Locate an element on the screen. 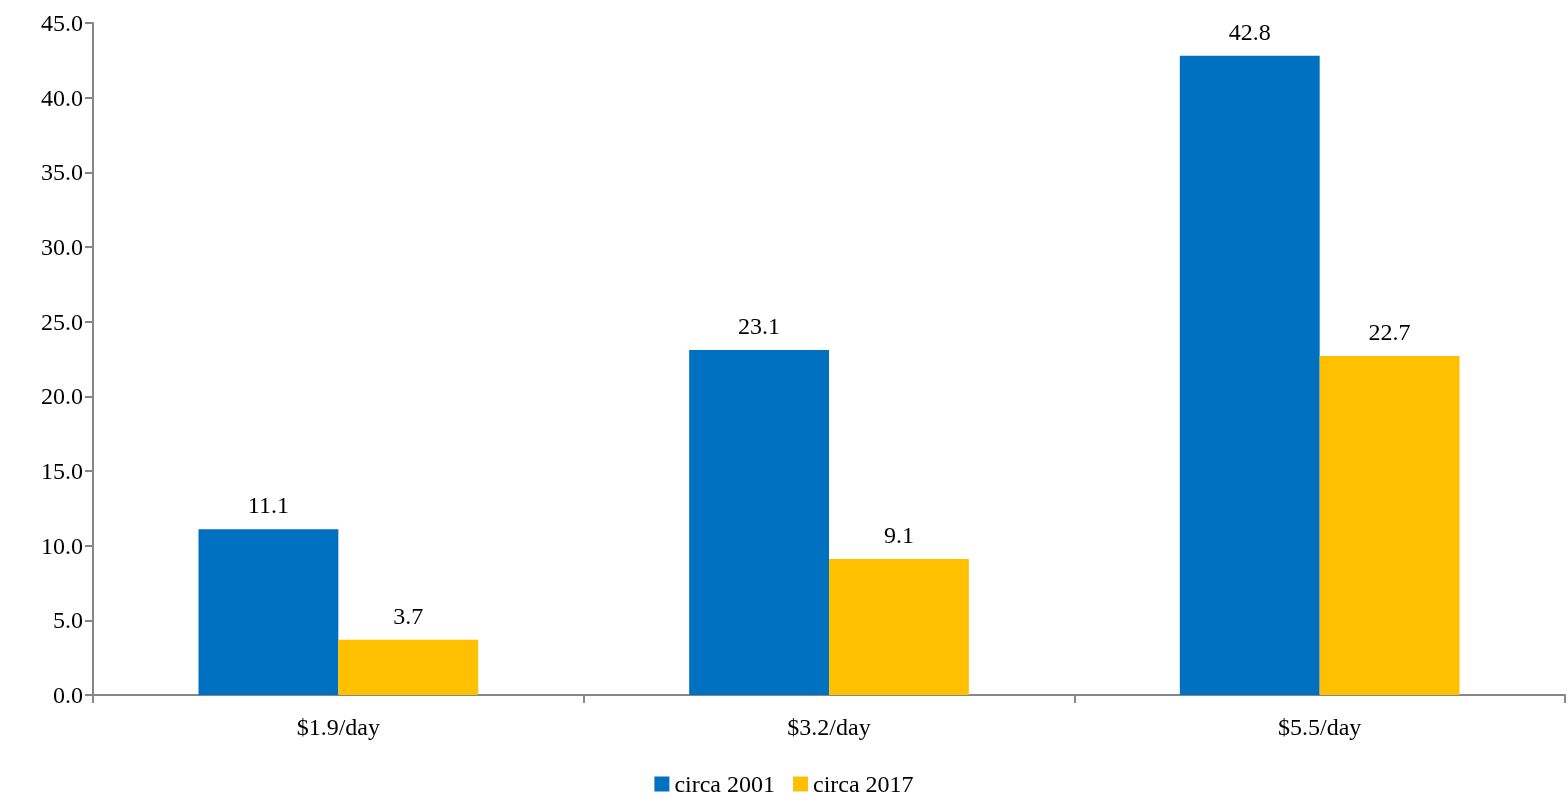  y-tick-label: 35.0 is located at coordinates (62, 172).